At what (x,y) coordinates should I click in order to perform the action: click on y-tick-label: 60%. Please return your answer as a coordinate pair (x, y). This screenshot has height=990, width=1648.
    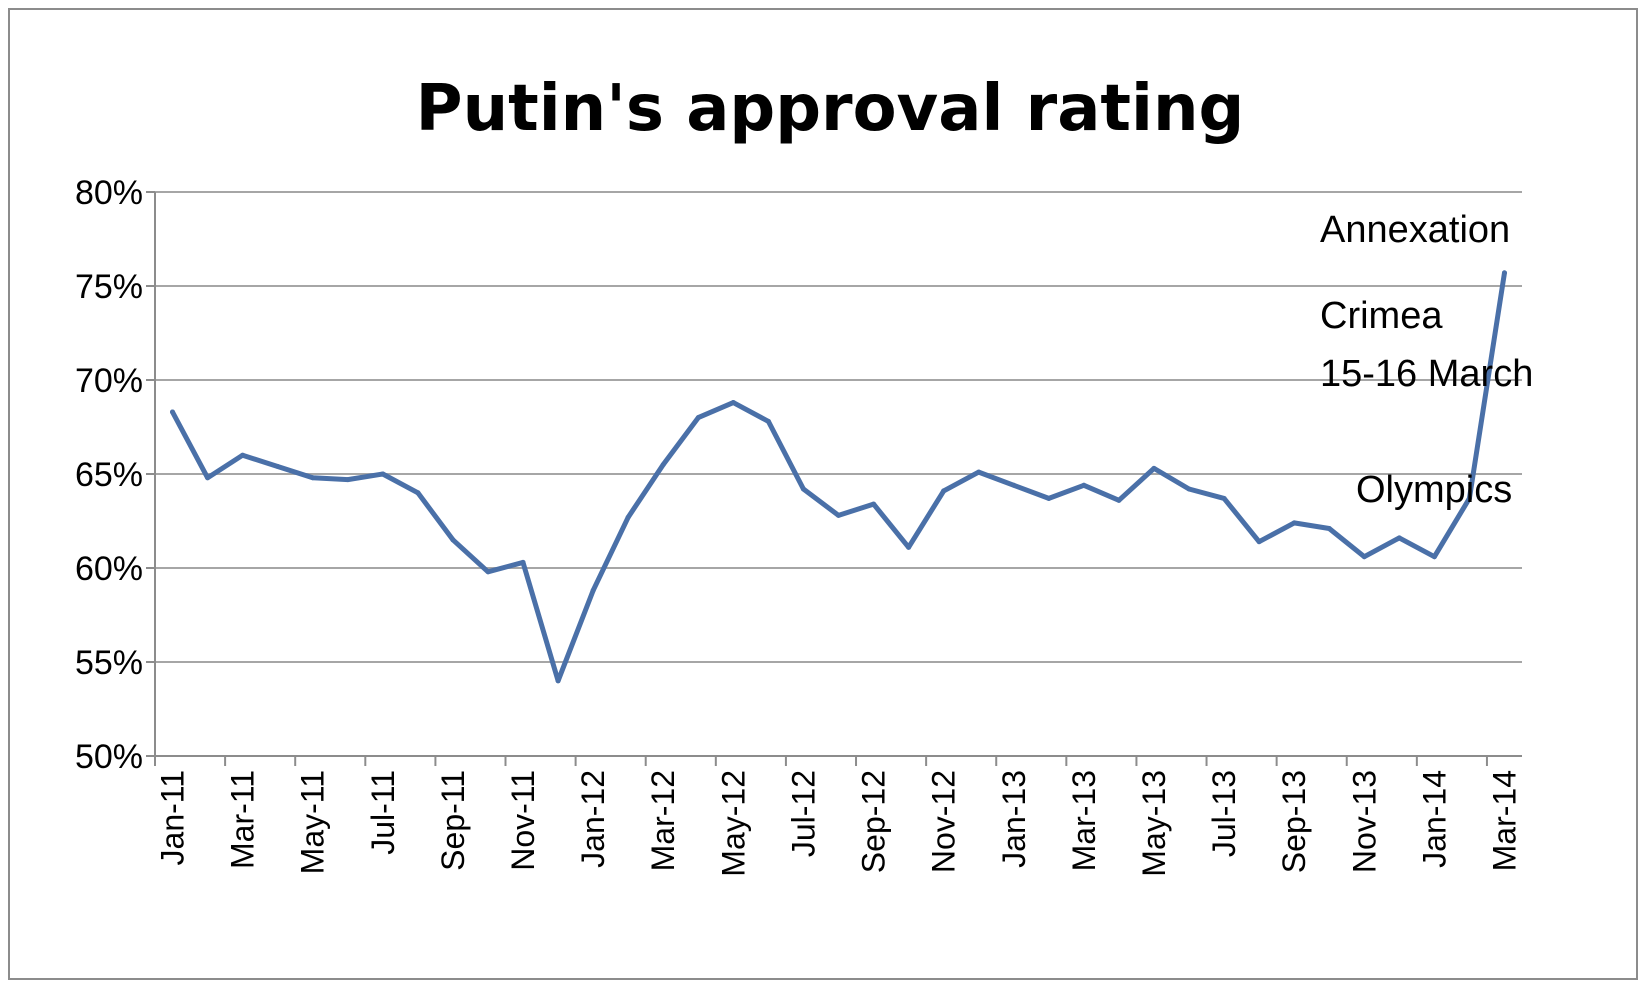
    Looking at the image, I should click on (109, 569).